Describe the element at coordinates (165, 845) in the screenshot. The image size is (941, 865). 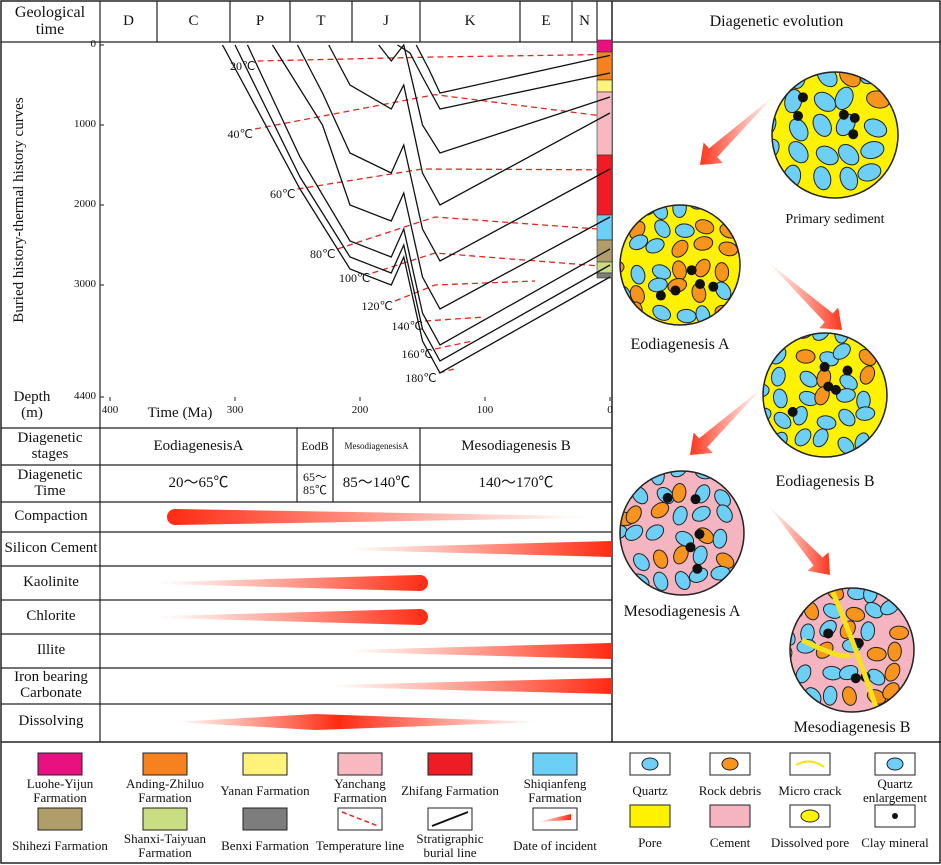
I see `legend-label: Shanxi-Taiyuan Farmation` at that location.